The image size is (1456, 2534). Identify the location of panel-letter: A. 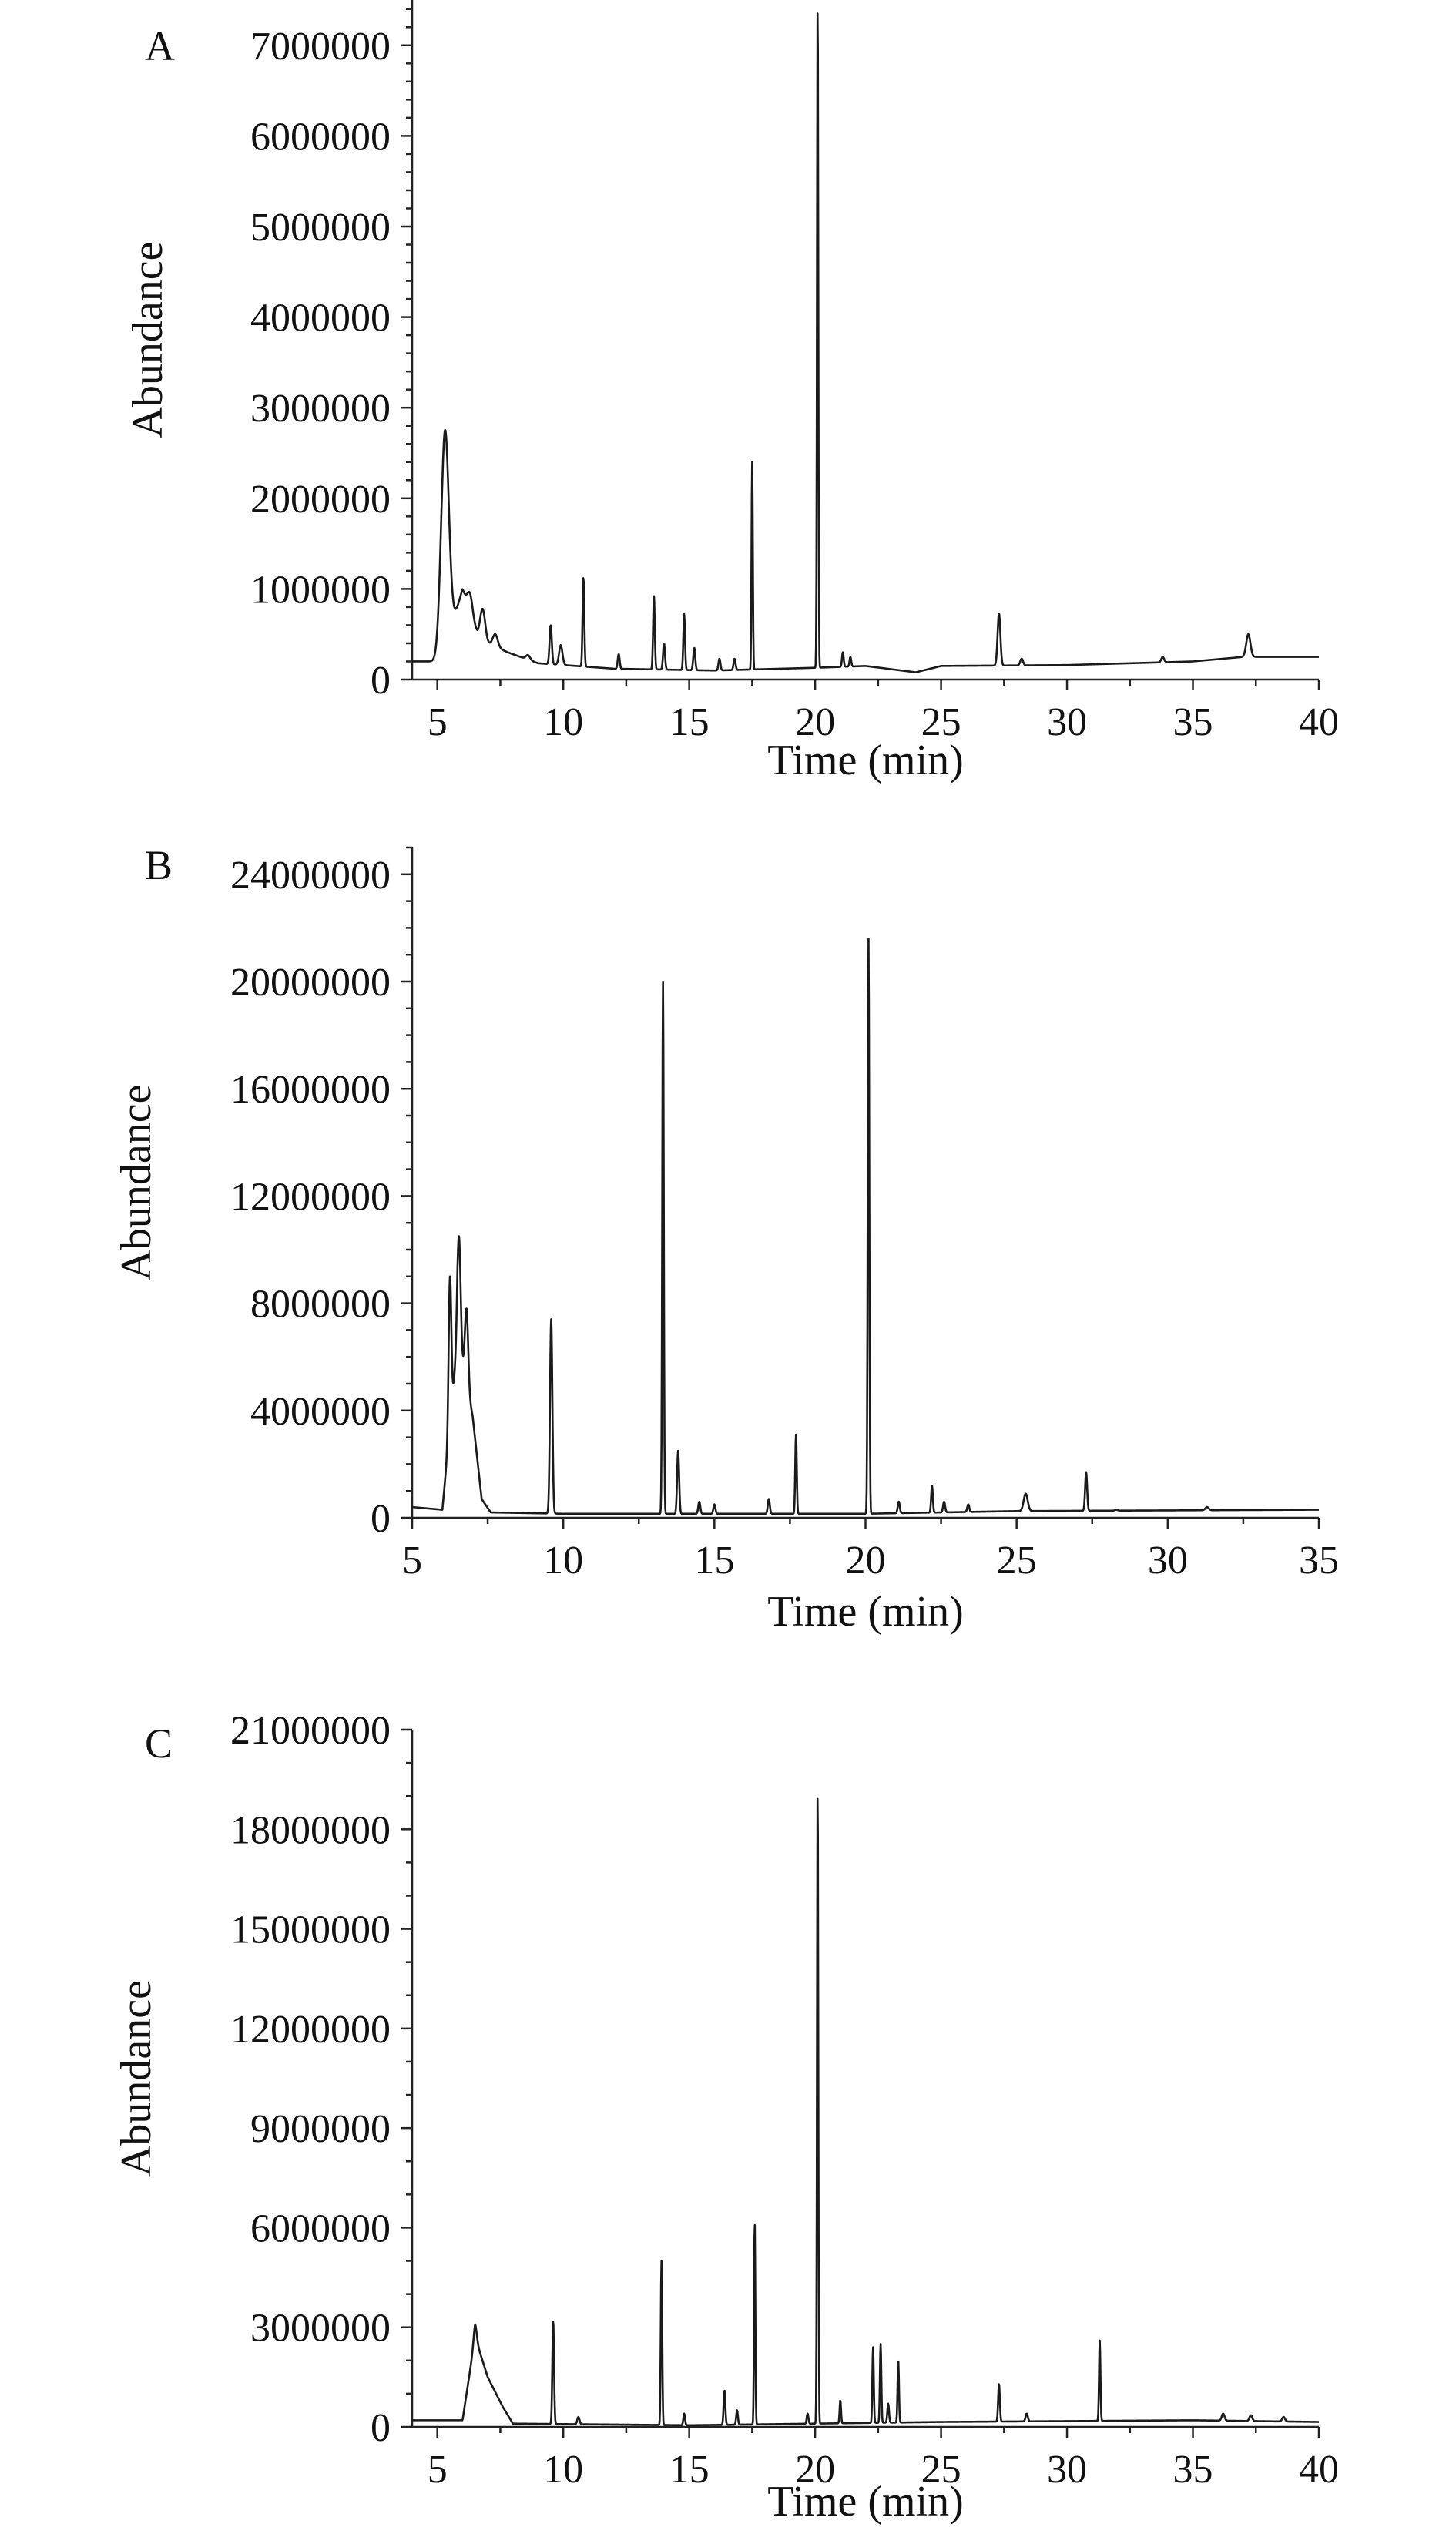
(160, 46).